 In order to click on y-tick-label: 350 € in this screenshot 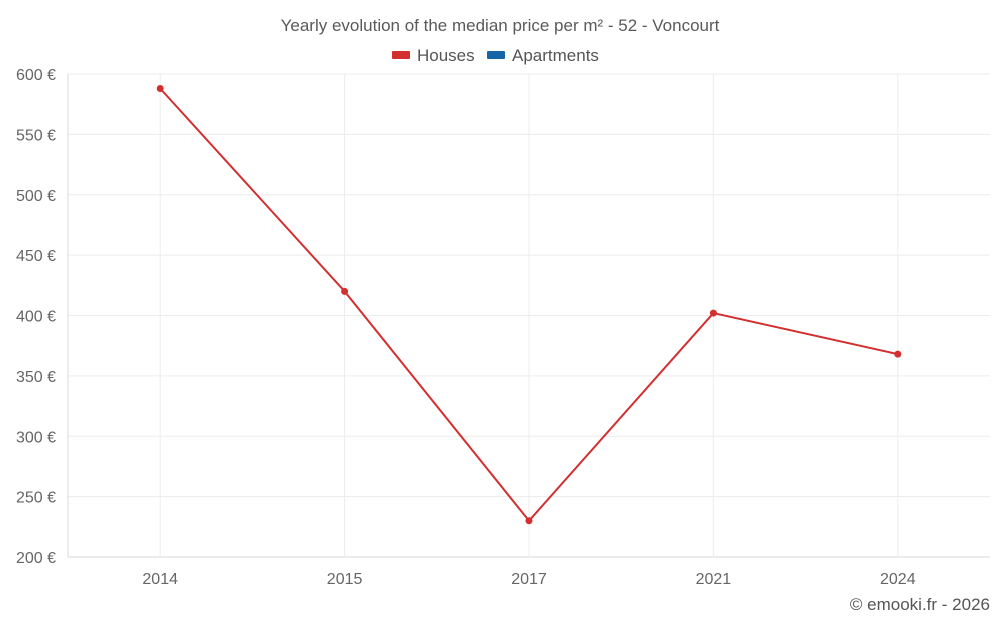, I will do `click(36, 377)`.